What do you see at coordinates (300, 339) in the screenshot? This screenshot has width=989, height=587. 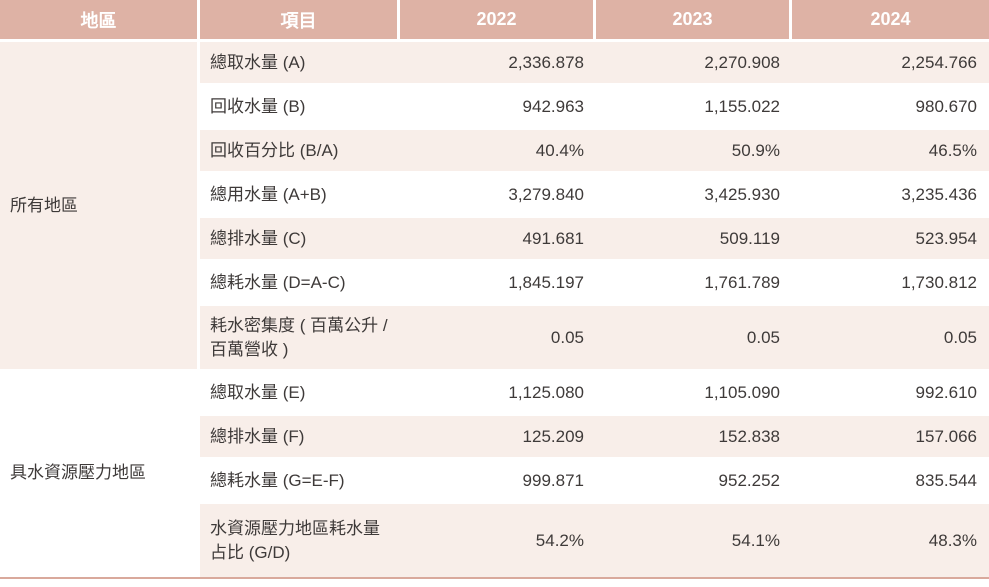 I see `item-label-cell: 耗水密集度 ( 百萬公升 / 百萬營收 )` at bounding box center [300, 339].